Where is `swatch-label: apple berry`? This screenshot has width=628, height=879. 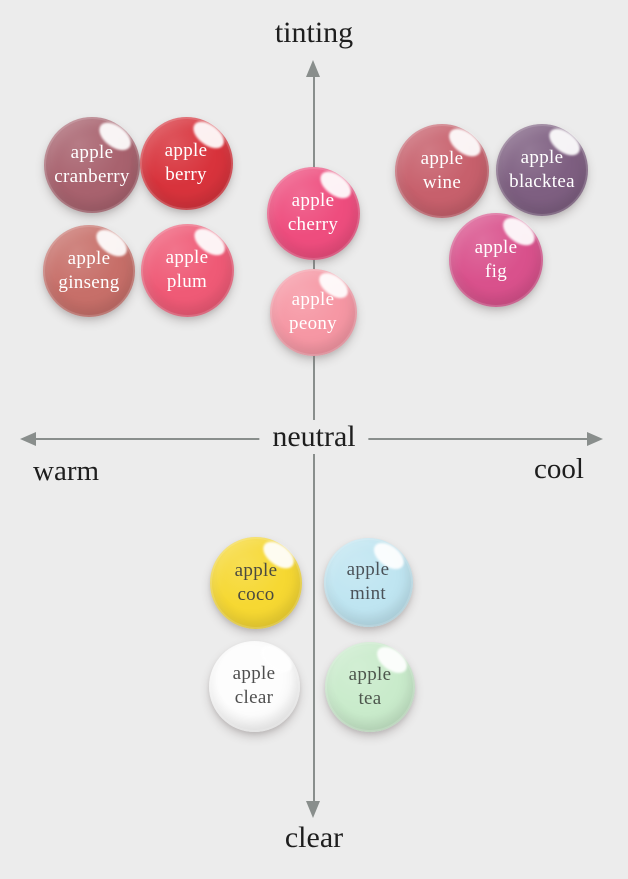 swatch-label: apple berry is located at coordinates (186, 163).